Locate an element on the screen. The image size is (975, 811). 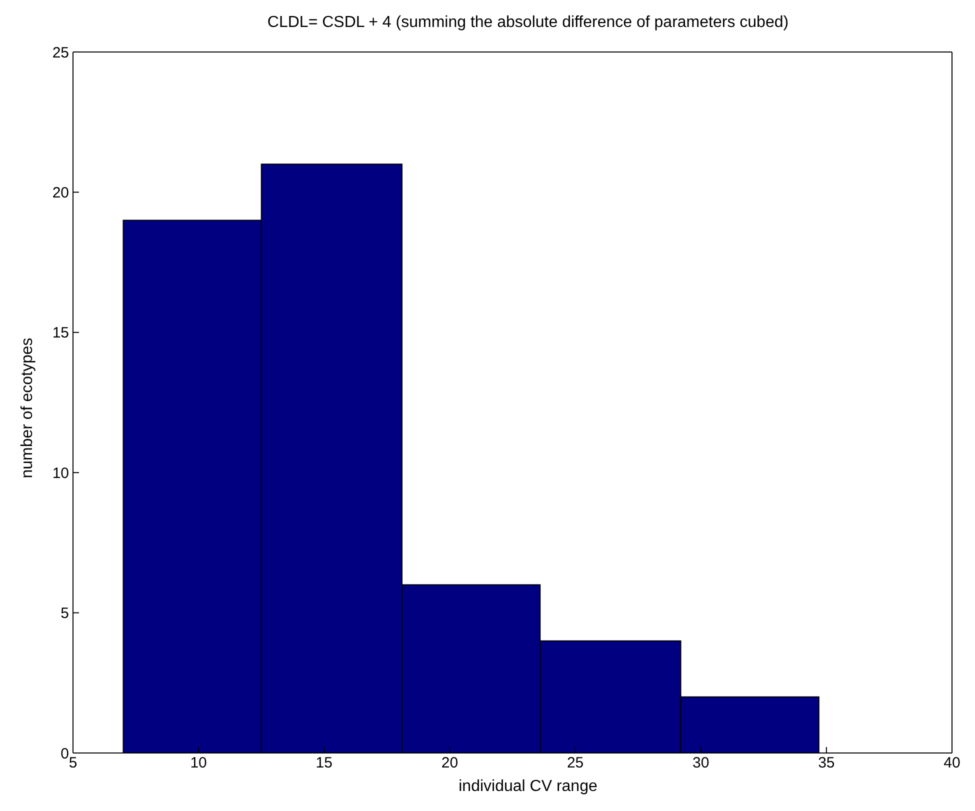
x-tick-label: 15 is located at coordinates (324, 763).